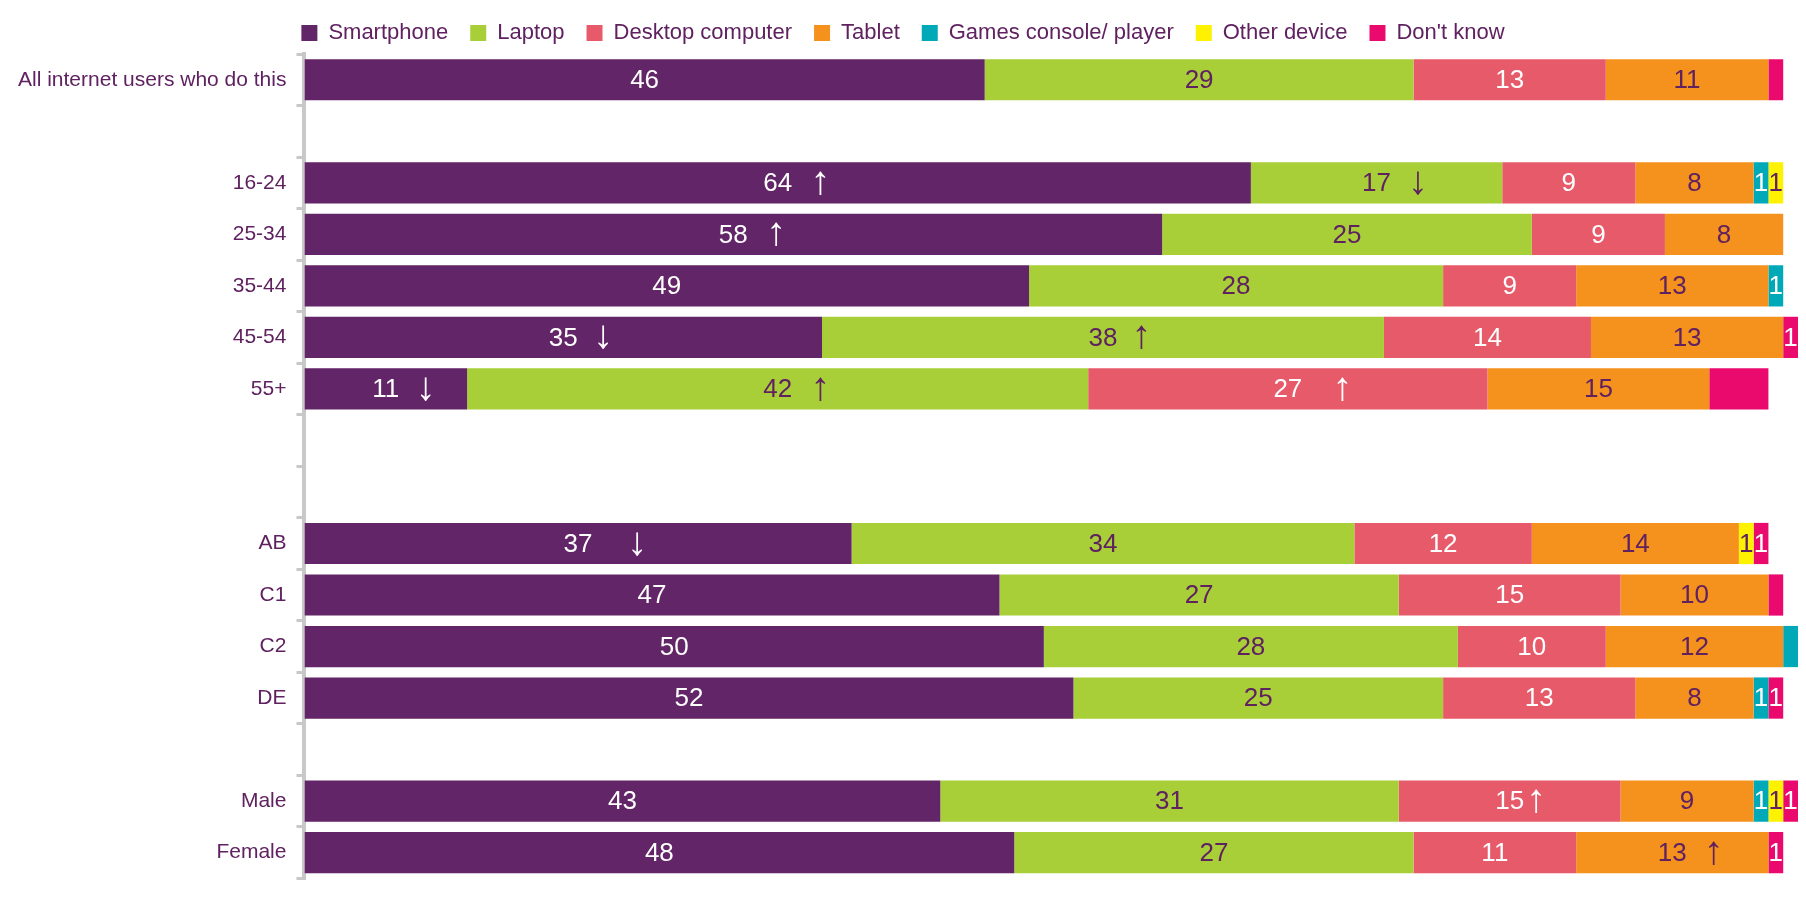 The width and height of the screenshot is (1806, 901). What do you see at coordinates (388, 32) in the screenshot?
I see `legend-label: Smartphone` at bounding box center [388, 32].